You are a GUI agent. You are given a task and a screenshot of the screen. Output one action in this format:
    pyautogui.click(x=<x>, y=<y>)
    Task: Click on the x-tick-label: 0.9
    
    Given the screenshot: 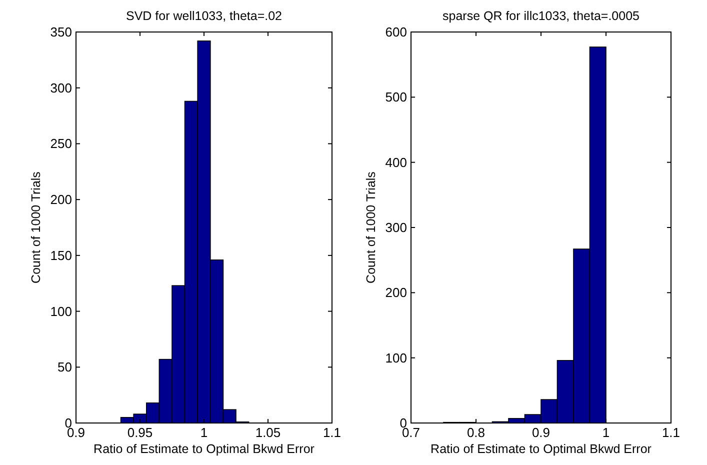 What is the action you would take?
    pyautogui.click(x=541, y=432)
    